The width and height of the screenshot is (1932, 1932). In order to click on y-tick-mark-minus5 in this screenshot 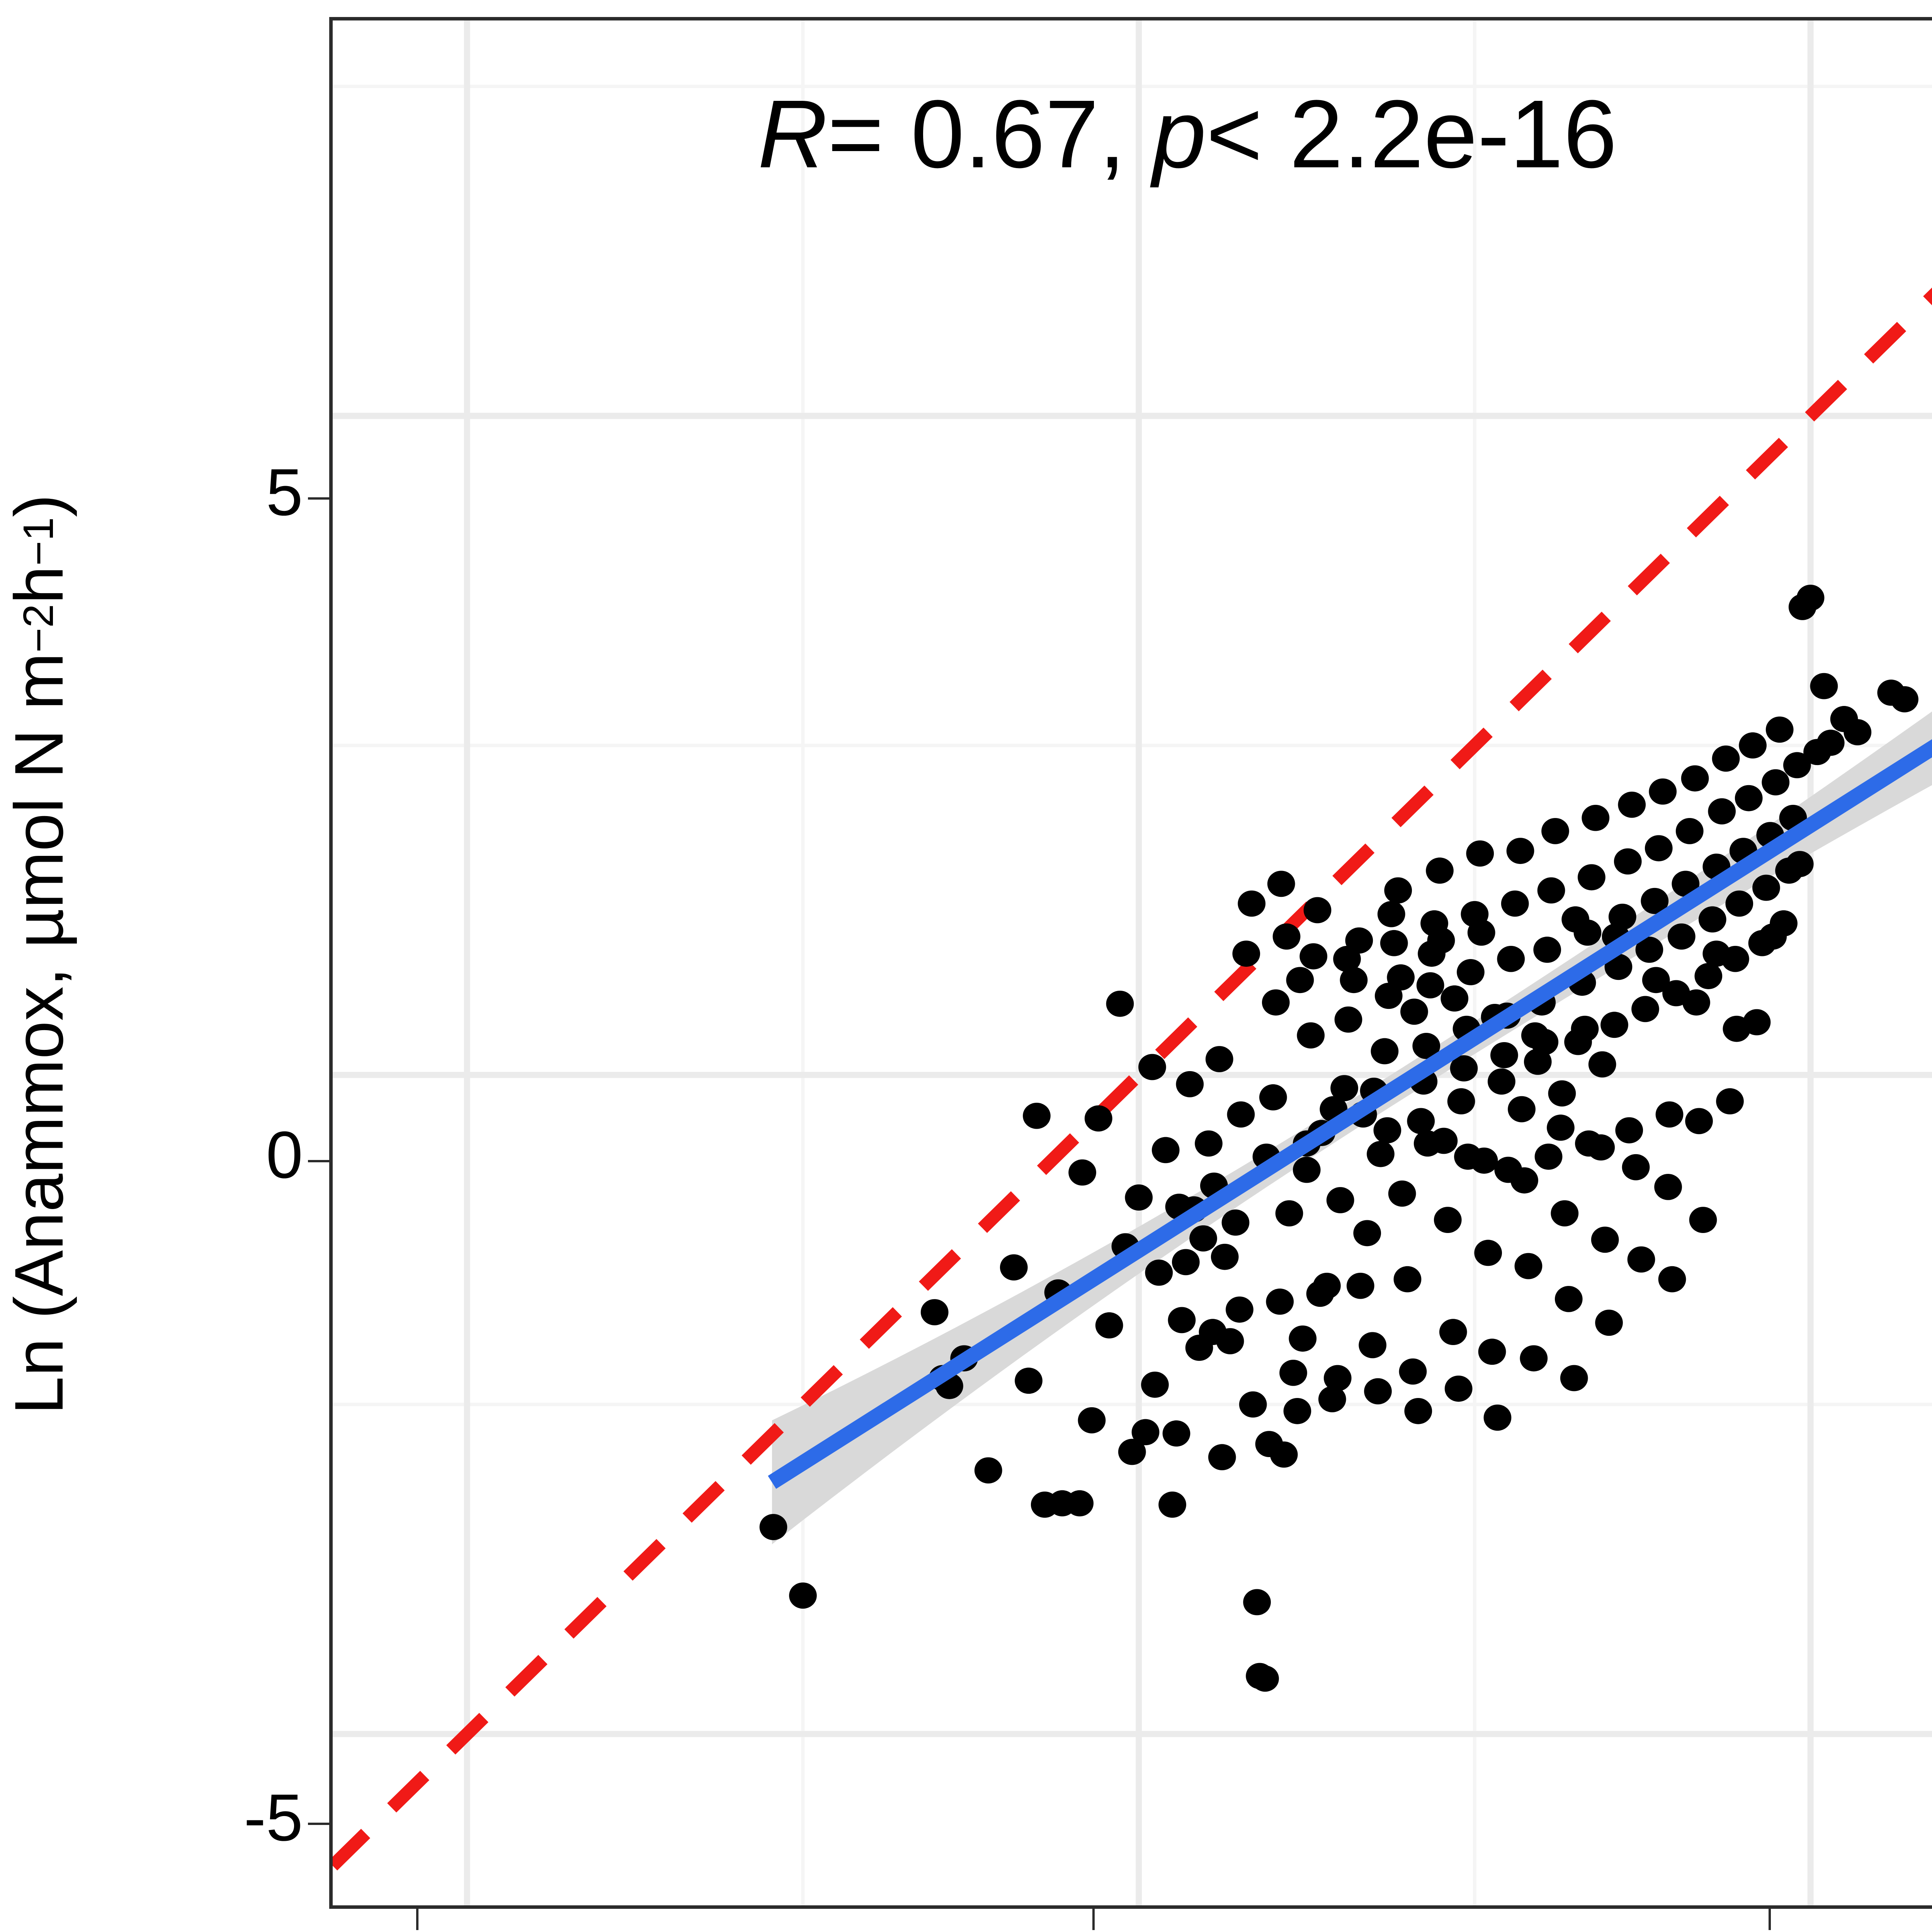, I will do `click(319, 1824)`.